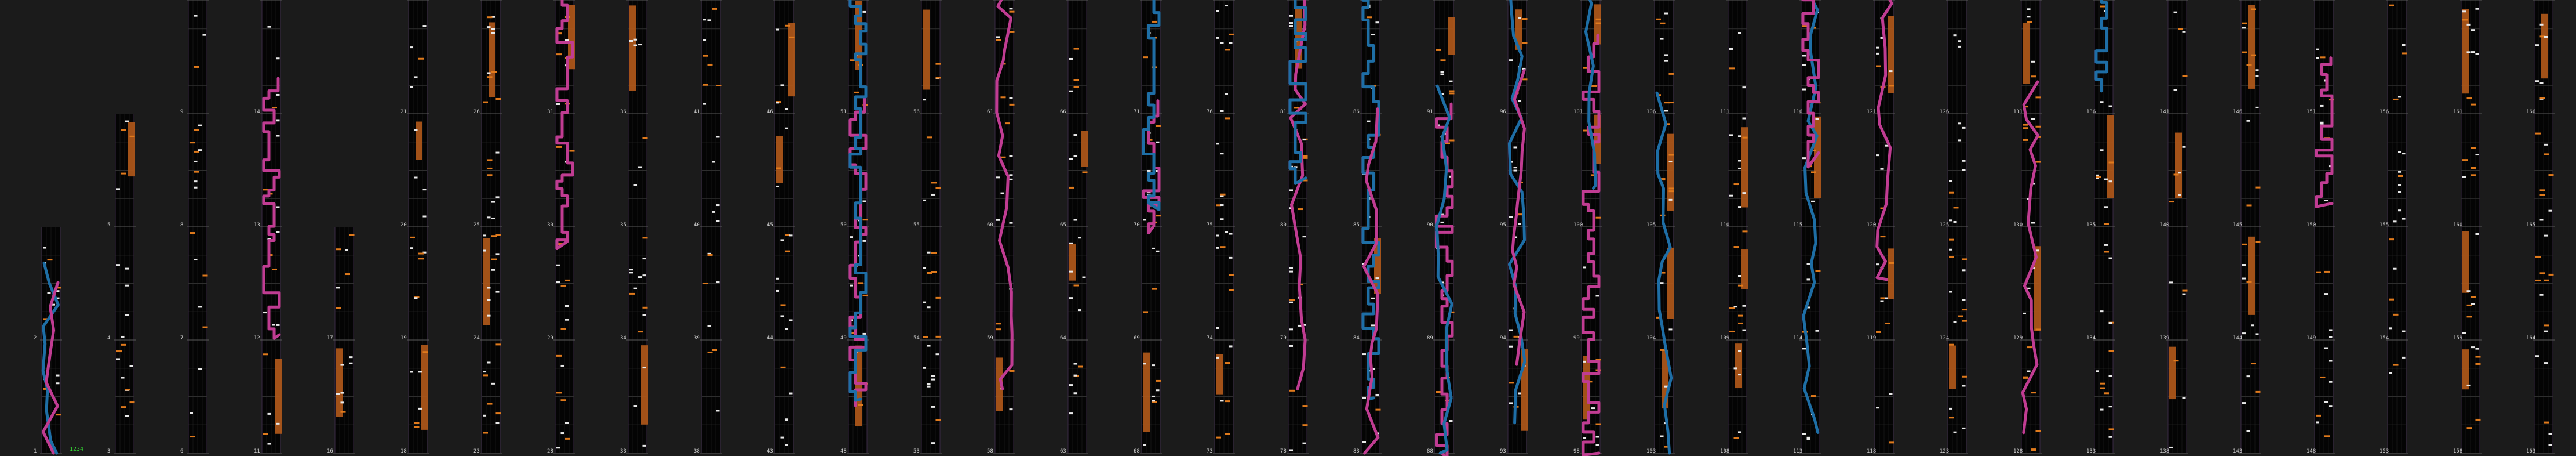 The image size is (2576, 456). What do you see at coordinates (550, 451) in the screenshot?
I see `measure-number: 28` at bounding box center [550, 451].